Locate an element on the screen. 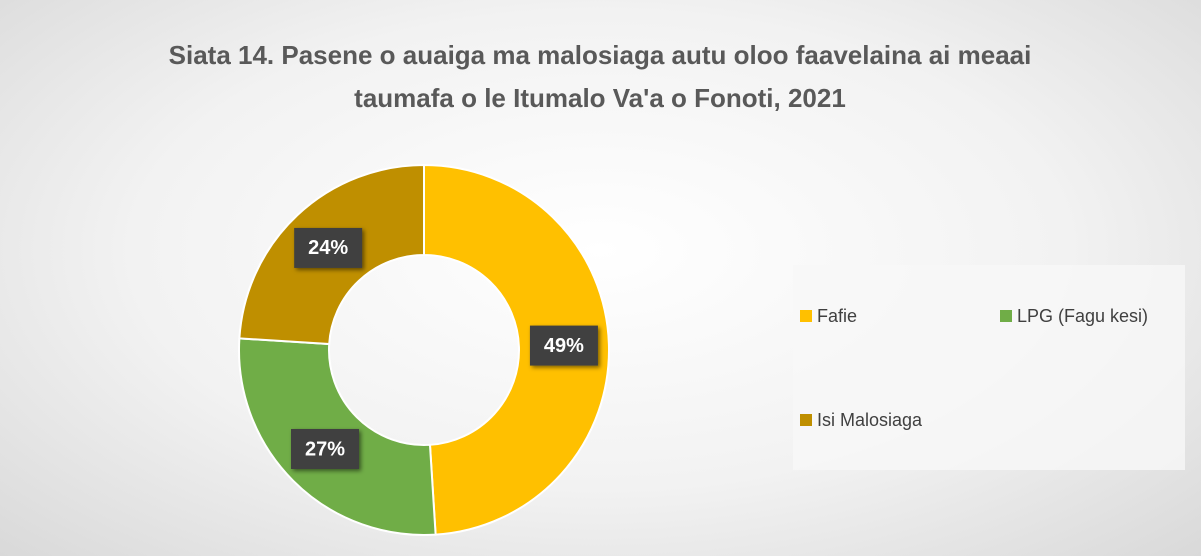 The width and height of the screenshot is (1201, 556). data-label: 49% is located at coordinates (564, 346).